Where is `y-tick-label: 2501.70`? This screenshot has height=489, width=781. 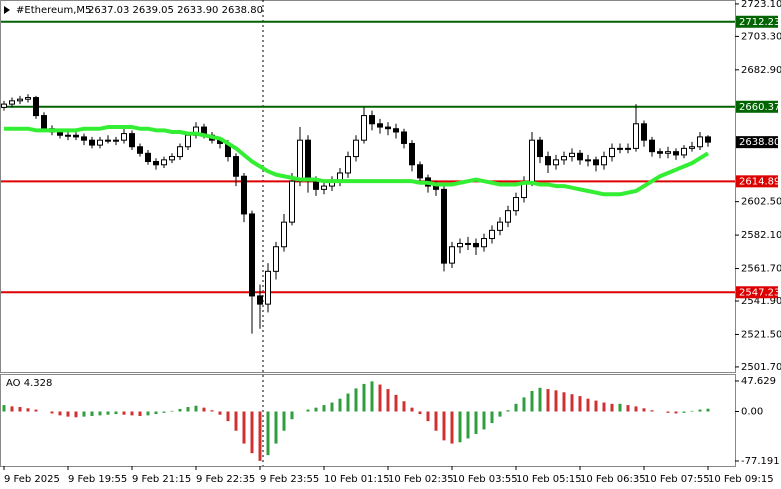
y-tick-label: 2501.70 is located at coordinates (761, 367).